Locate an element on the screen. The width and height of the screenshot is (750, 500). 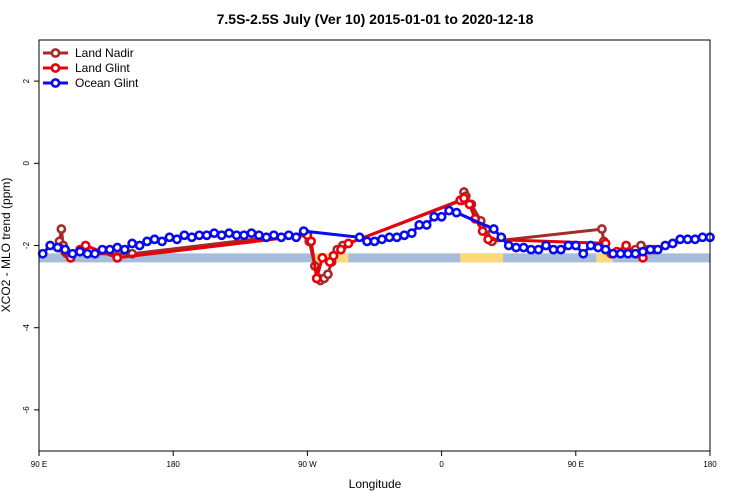
x-axis-label: Longitude is located at coordinates (375, 484).